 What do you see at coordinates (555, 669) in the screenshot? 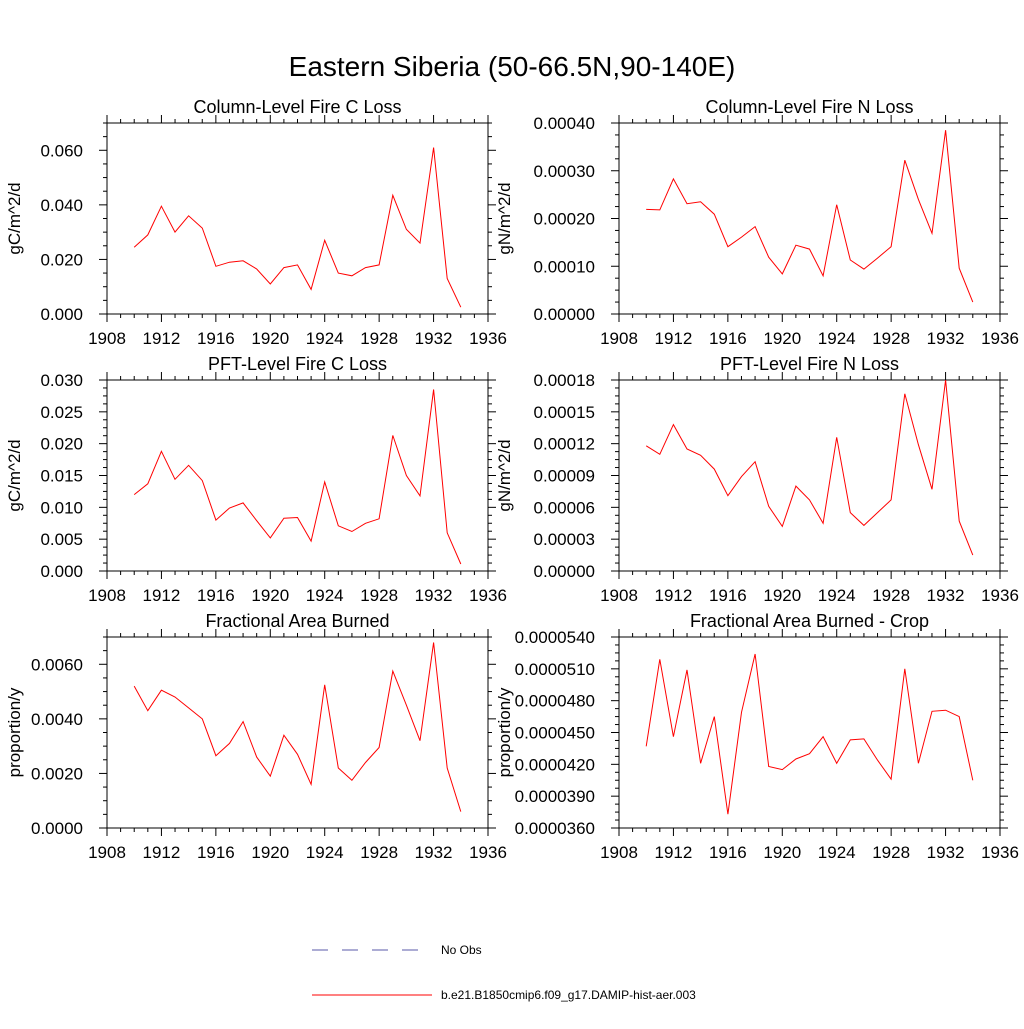
I see `y-tick-label: 0.0000510` at bounding box center [555, 669].